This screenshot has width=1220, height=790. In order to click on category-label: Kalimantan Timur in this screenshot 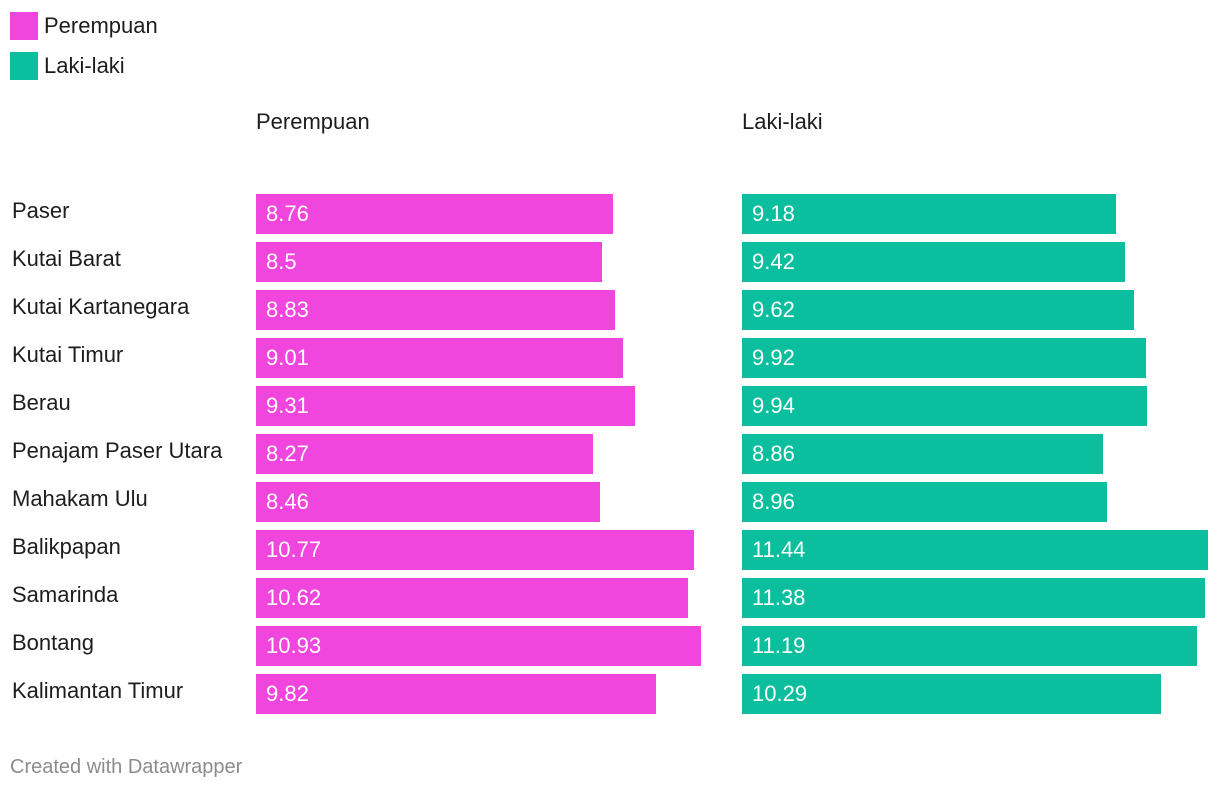, I will do `click(98, 690)`.